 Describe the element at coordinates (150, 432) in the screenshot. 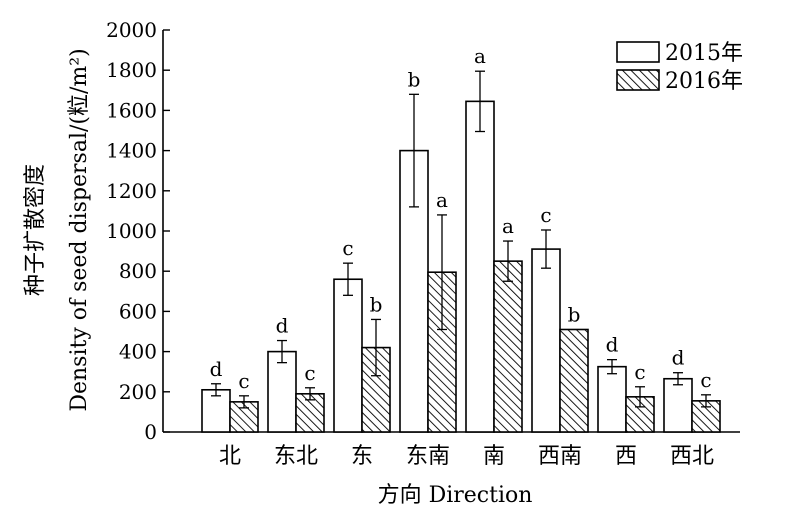

I see `y-tick-label: 0` at that location.